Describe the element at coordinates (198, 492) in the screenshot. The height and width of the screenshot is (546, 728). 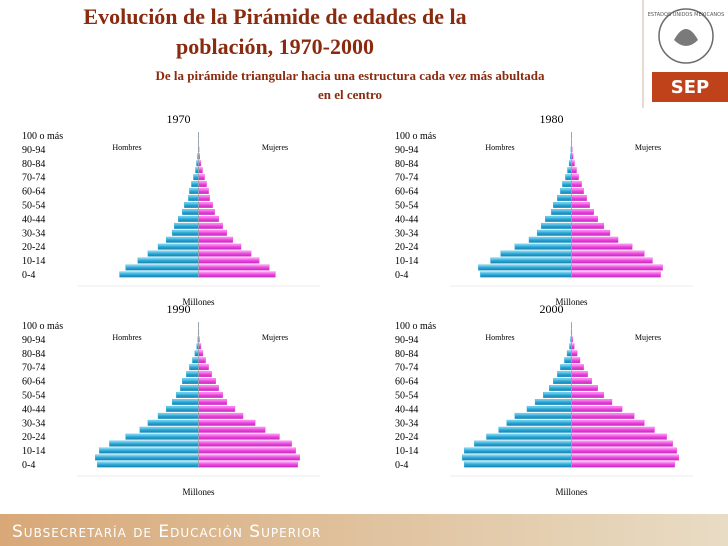
I see `x-axis-label: Millones` at that location.